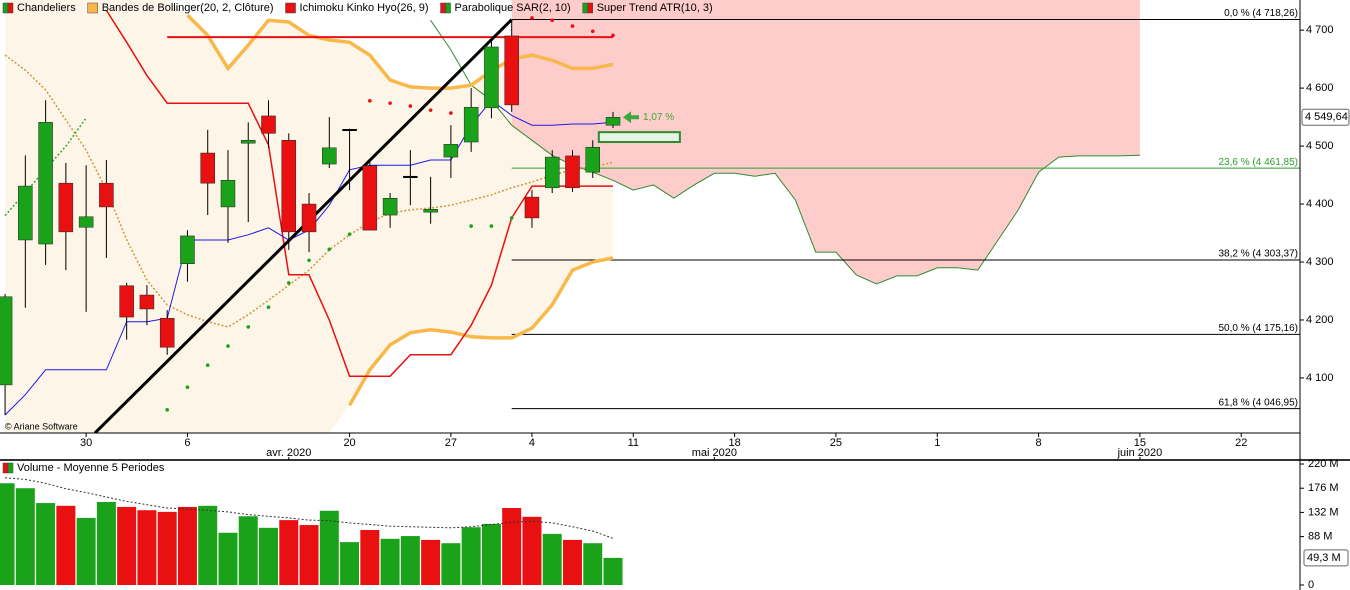  Describe the element at coordinates (1320, 204) in the screenshot. I see `y-tick-label: 4 400` at that location.